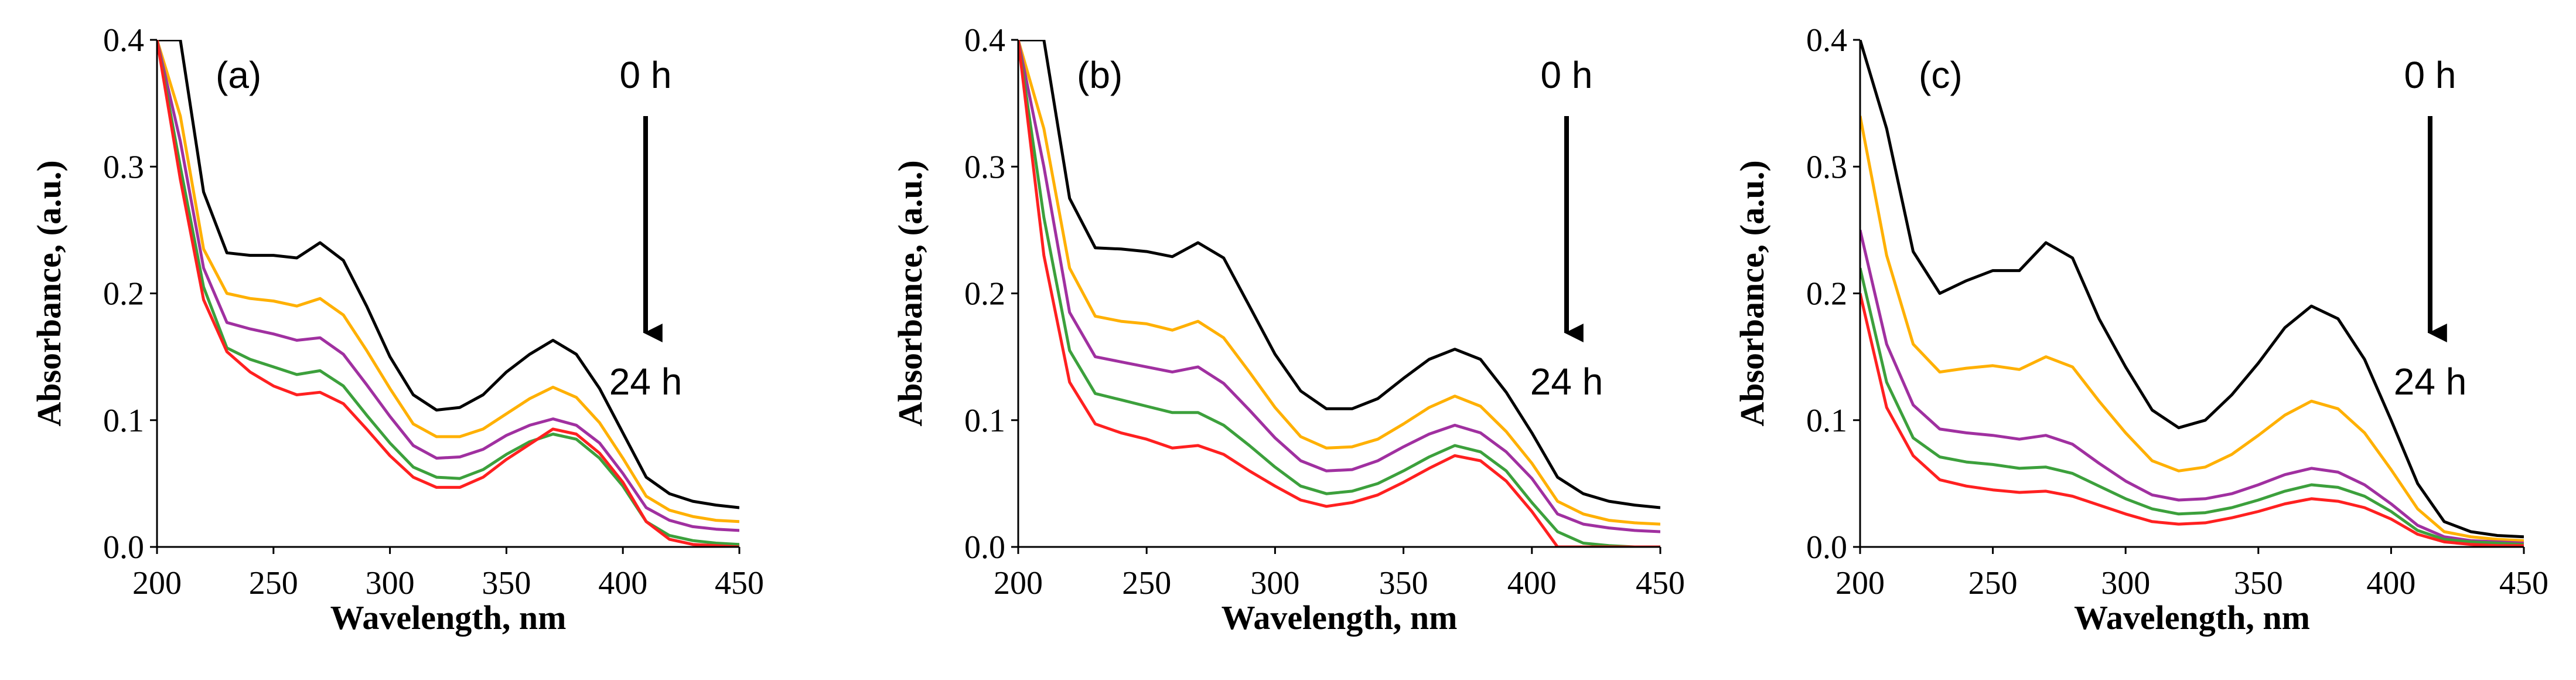 This screenshot has width=2576, height=680. What do you see at coordinates (1941, 75) in the screenshot?
I see `panel-label: (c)` at bounding box center [1941, 75].